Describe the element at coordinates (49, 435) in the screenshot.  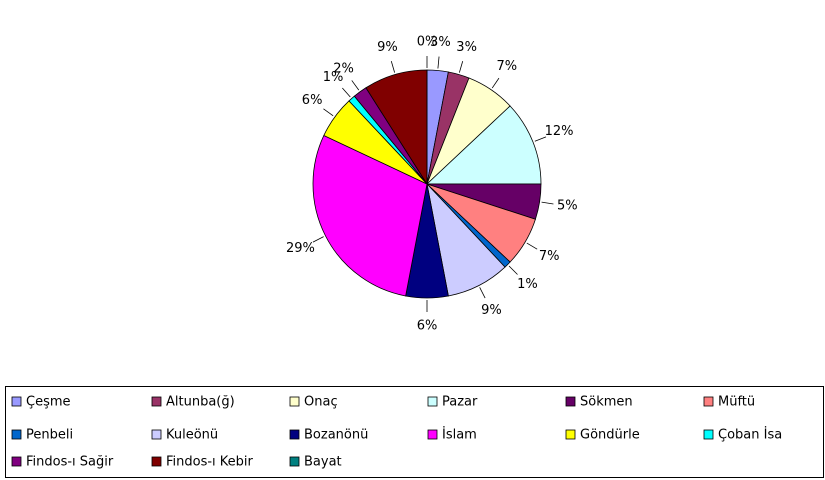
I see `legend-label: Penbeli` at that location.